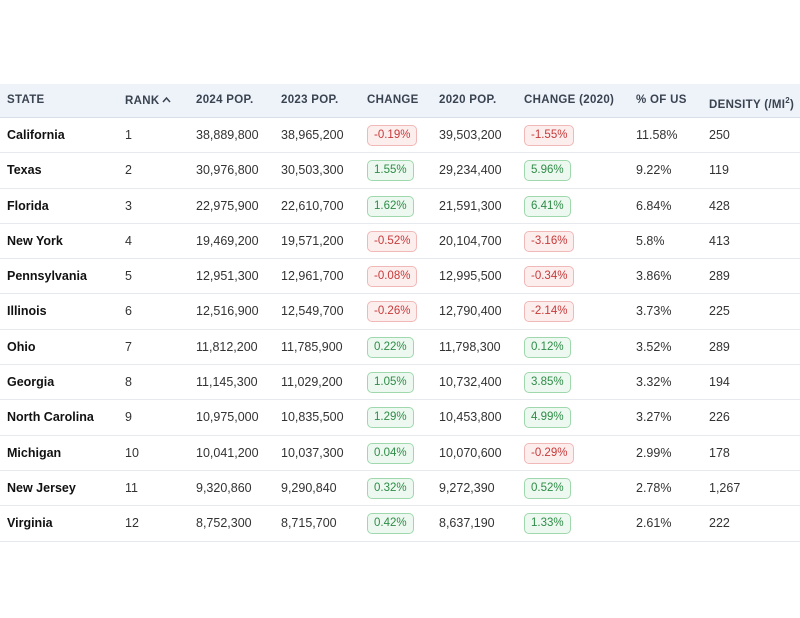  I want to click on pop2023-cell: 38,965,200, so click(312, 135).